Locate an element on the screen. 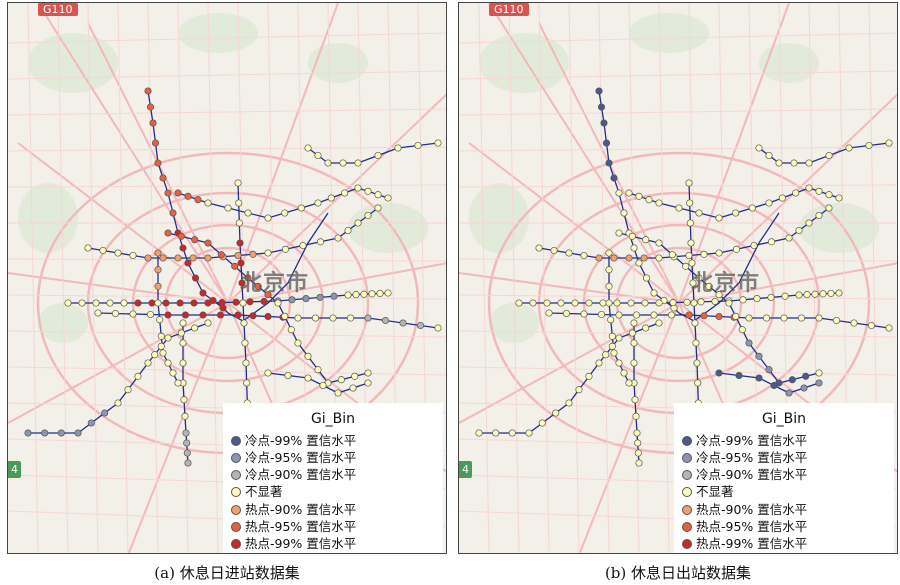  city-label: 北京市 is located at coordinates (726, 283).